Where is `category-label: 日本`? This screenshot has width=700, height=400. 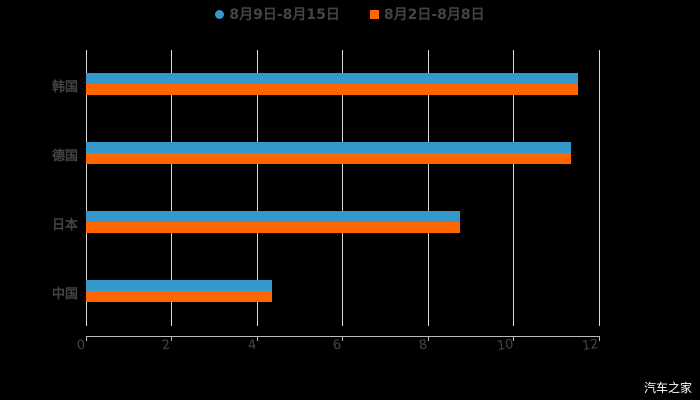
category-label: 日本 is located at coordinates (64, 225).